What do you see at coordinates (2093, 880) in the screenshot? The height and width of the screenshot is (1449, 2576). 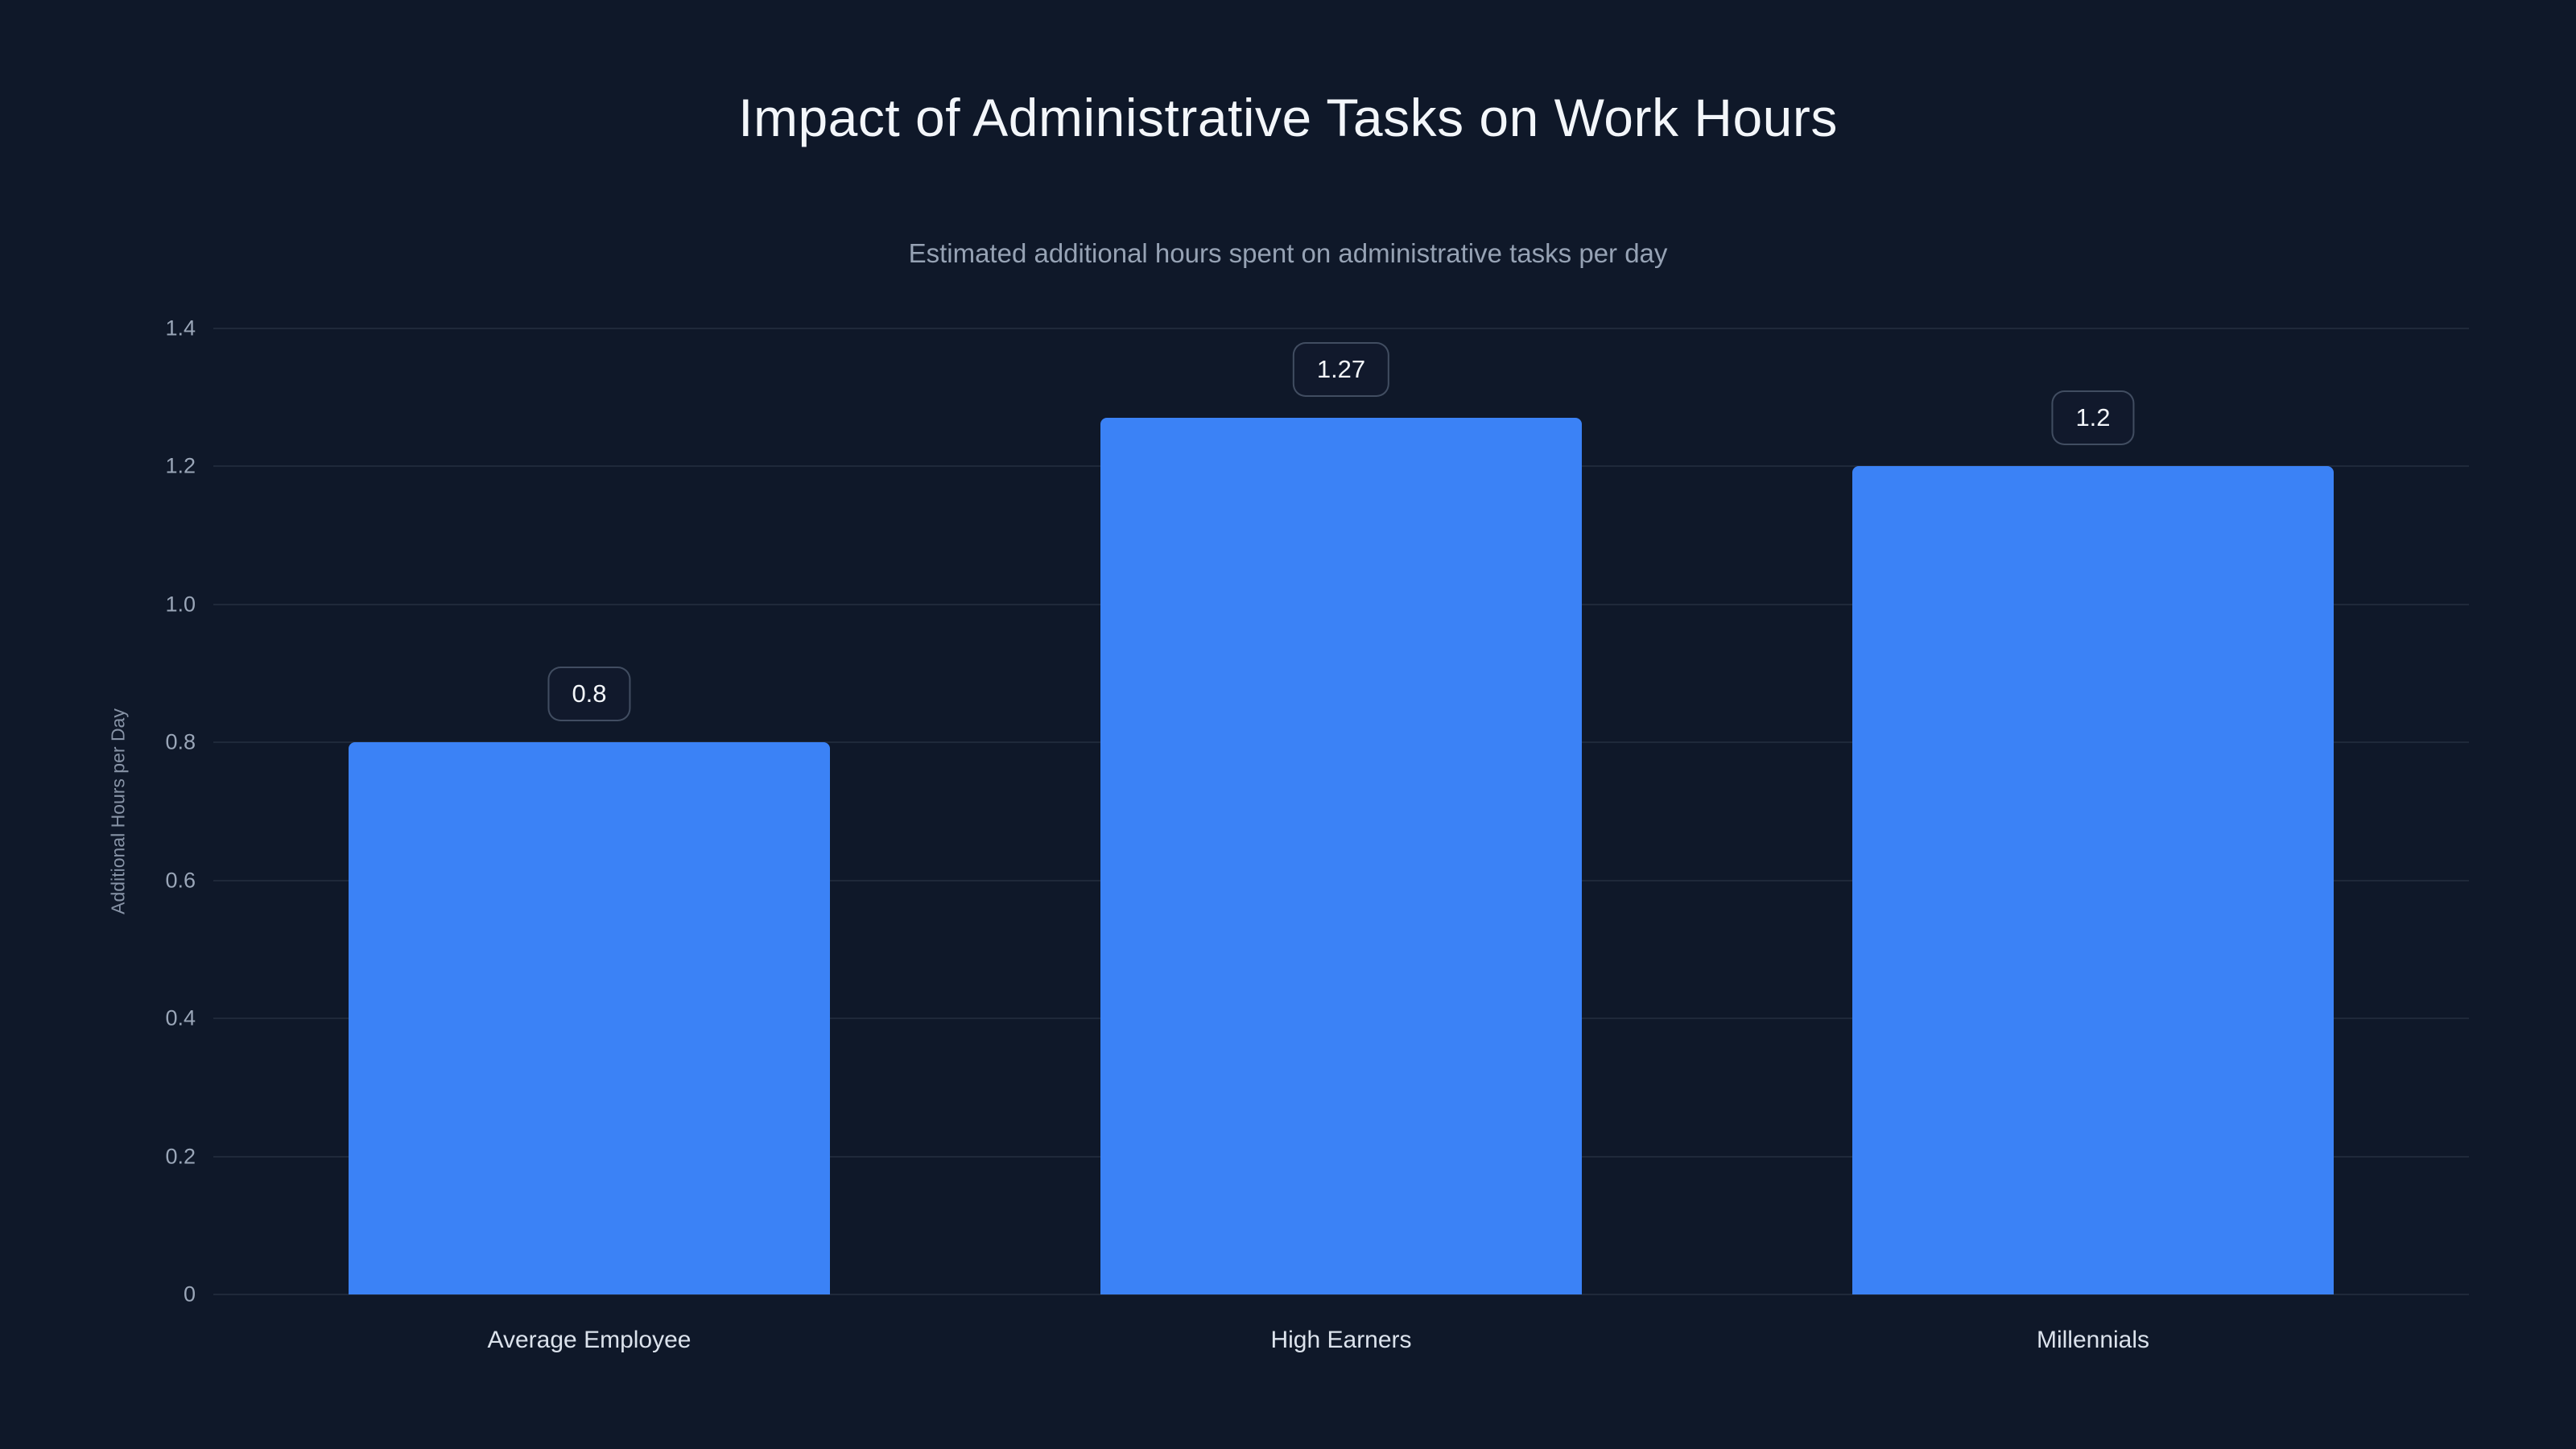 I see `bar-millennials` at bounding box center [2093, 880].